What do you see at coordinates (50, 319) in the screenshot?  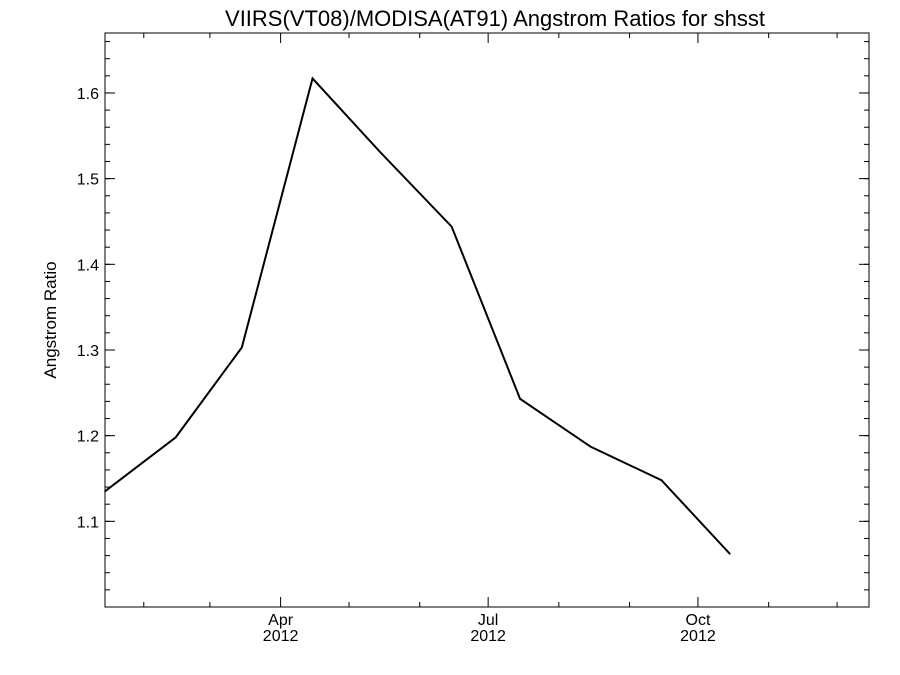 I see `y-axis-label: Angstrom Ratio` at bounding box center [50, 319].